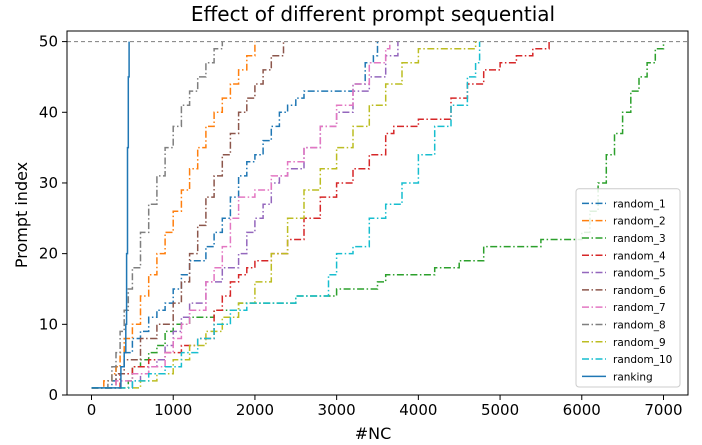 This screenshot has height=445, width=702. What do you see at coordinates (639, 274) in the screenshot?
I see `legend-label: random_5` at bounding box center [639, 274].